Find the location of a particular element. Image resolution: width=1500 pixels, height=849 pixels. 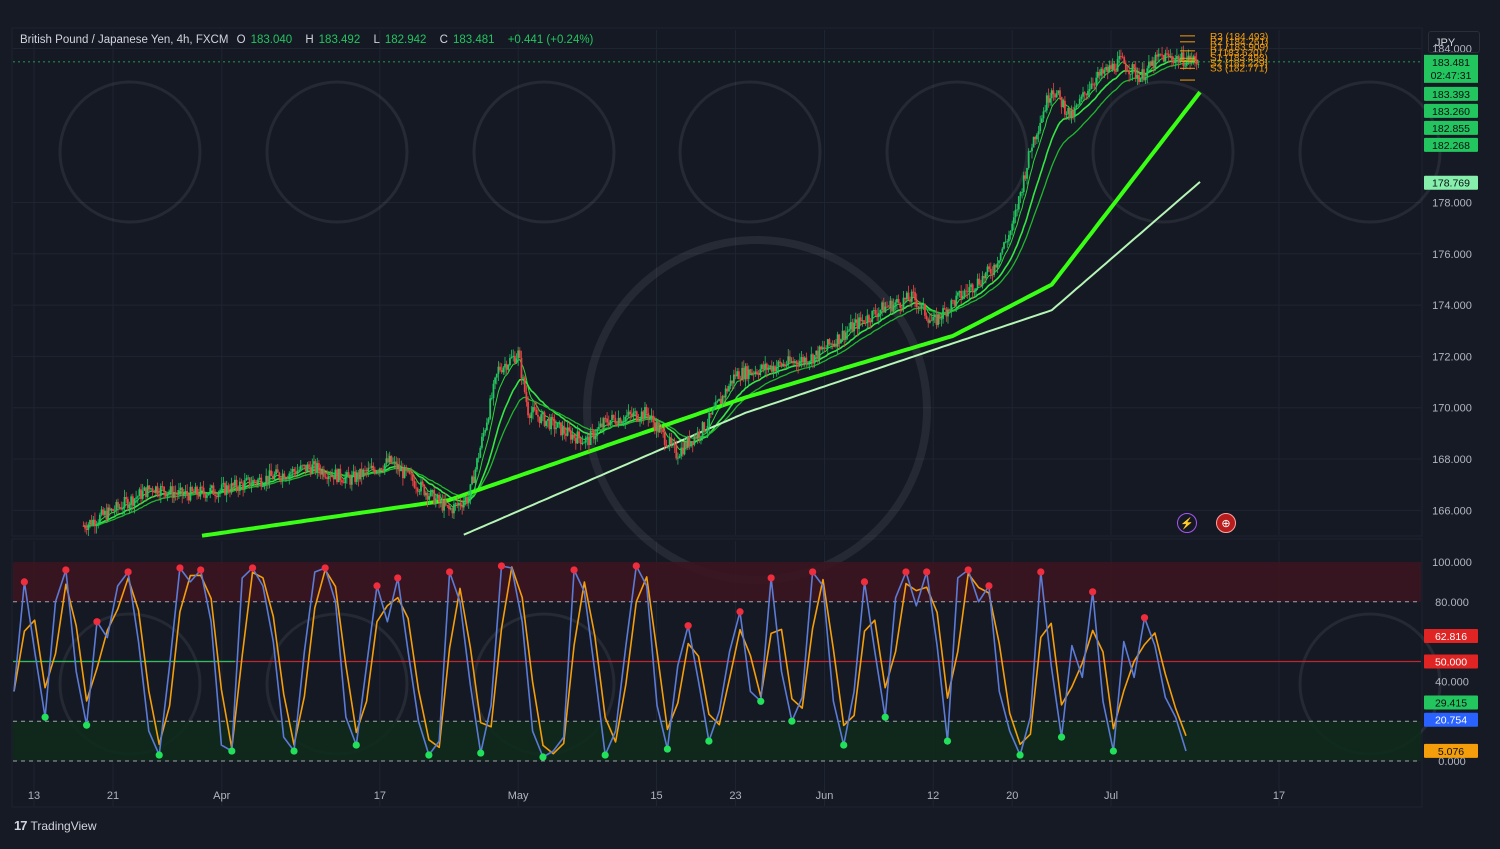

time-axis-label: 13 is located at coordinates (34, 796).